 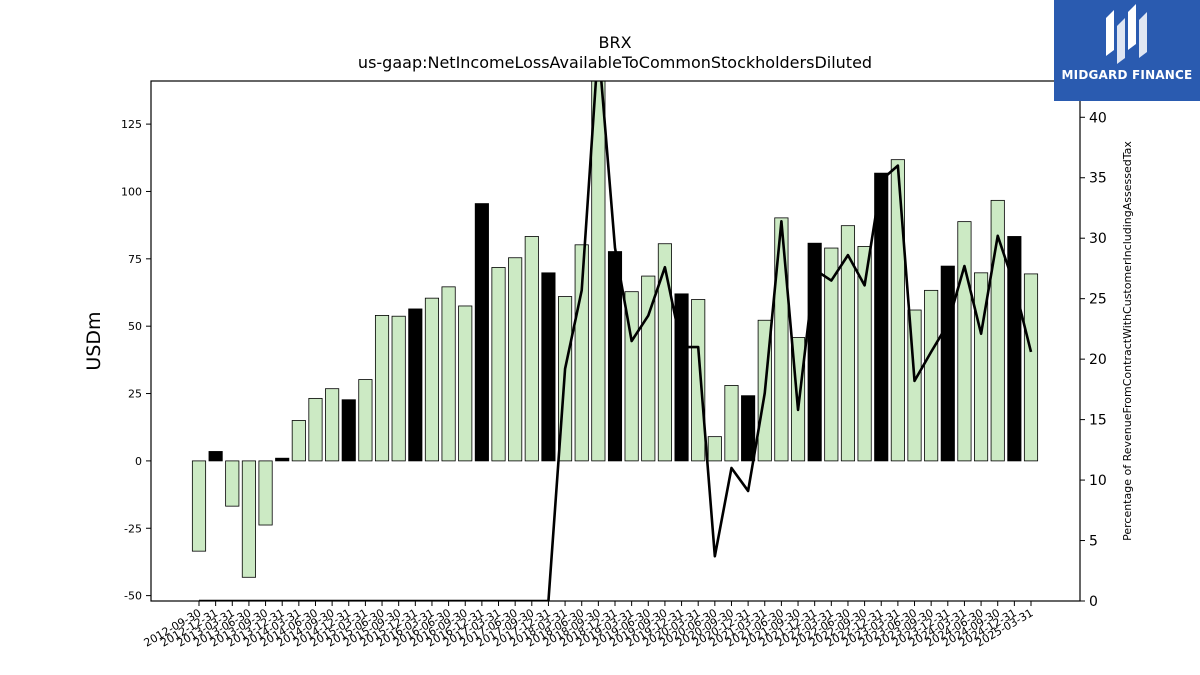 What do you see at coordinates (135, 259) in the screenshot?
I see `y-tick-label: 75` at bounding box center [135, 259].